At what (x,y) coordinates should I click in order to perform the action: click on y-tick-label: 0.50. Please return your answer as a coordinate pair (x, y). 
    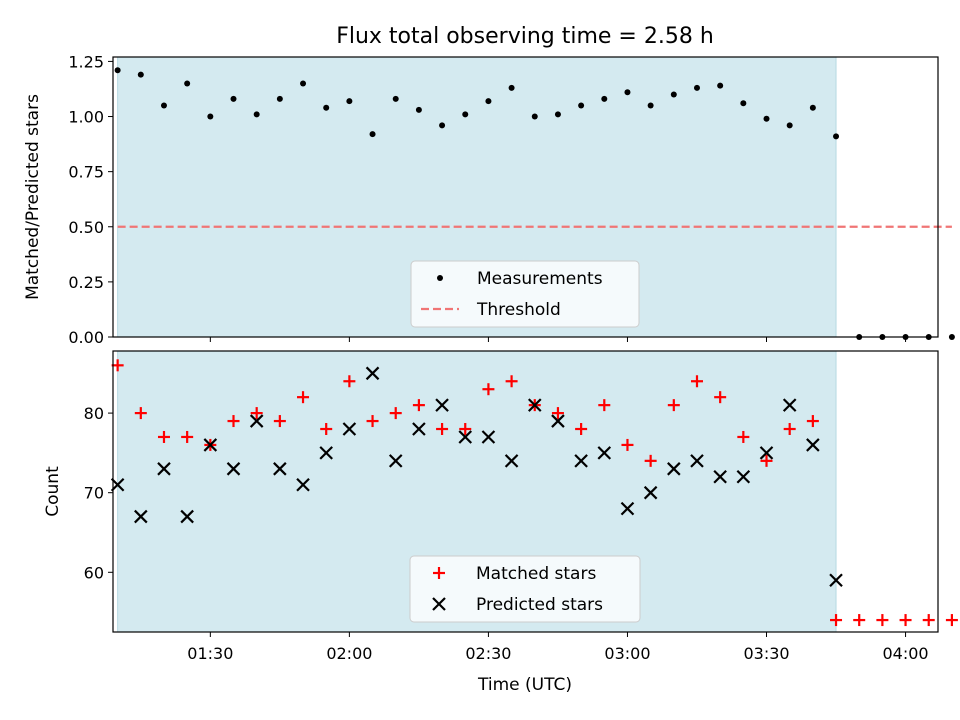
    Looking at the image, I should click on (86, 227).